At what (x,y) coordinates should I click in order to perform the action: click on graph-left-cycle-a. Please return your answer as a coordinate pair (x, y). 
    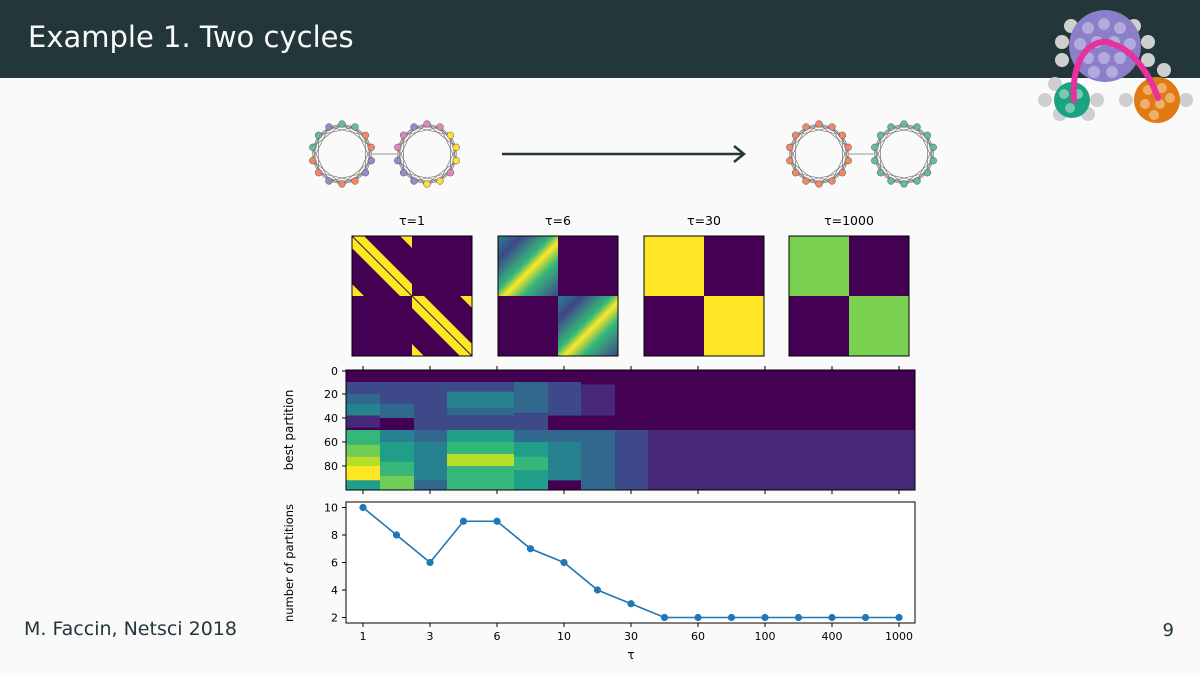
    Looking at the image, I should click on (342, 154).